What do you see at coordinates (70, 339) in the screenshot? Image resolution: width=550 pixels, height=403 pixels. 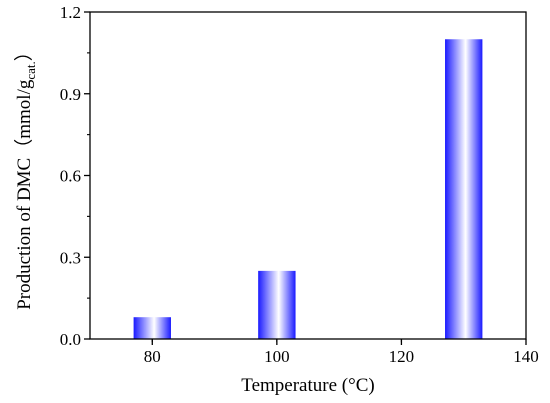 I see `y-tick-label-0.0: 0.0` at bounding box center [70, 339].